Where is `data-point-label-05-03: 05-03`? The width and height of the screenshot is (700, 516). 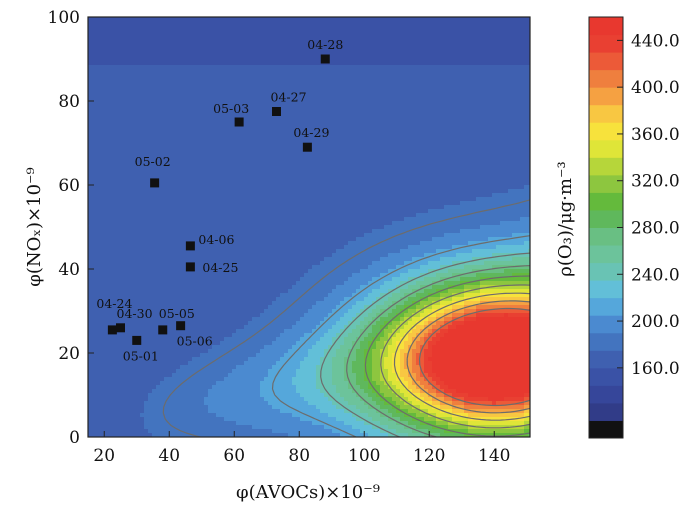 data-point-label-05-03: 05-03 is located at coordinates (231, 108).